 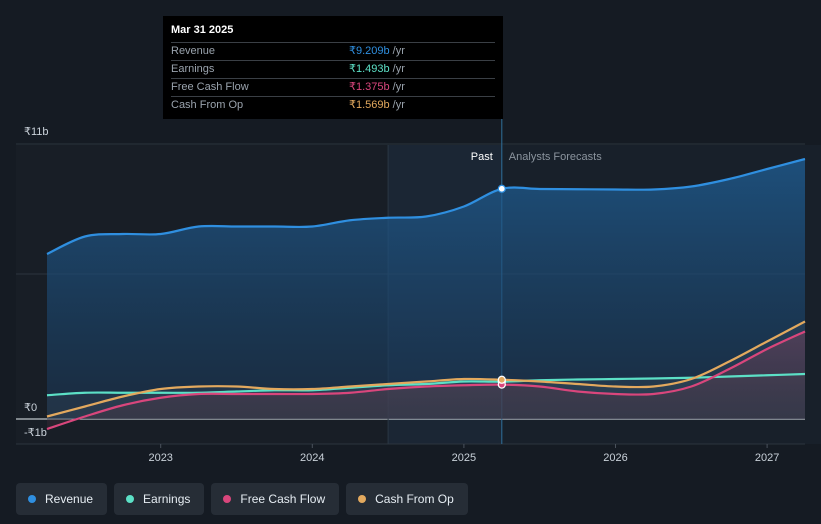 I want to click on tooltip-row-free-cash-flow: Free Cash Flow ₹1.375b /yr, so click(x=333, y=87).